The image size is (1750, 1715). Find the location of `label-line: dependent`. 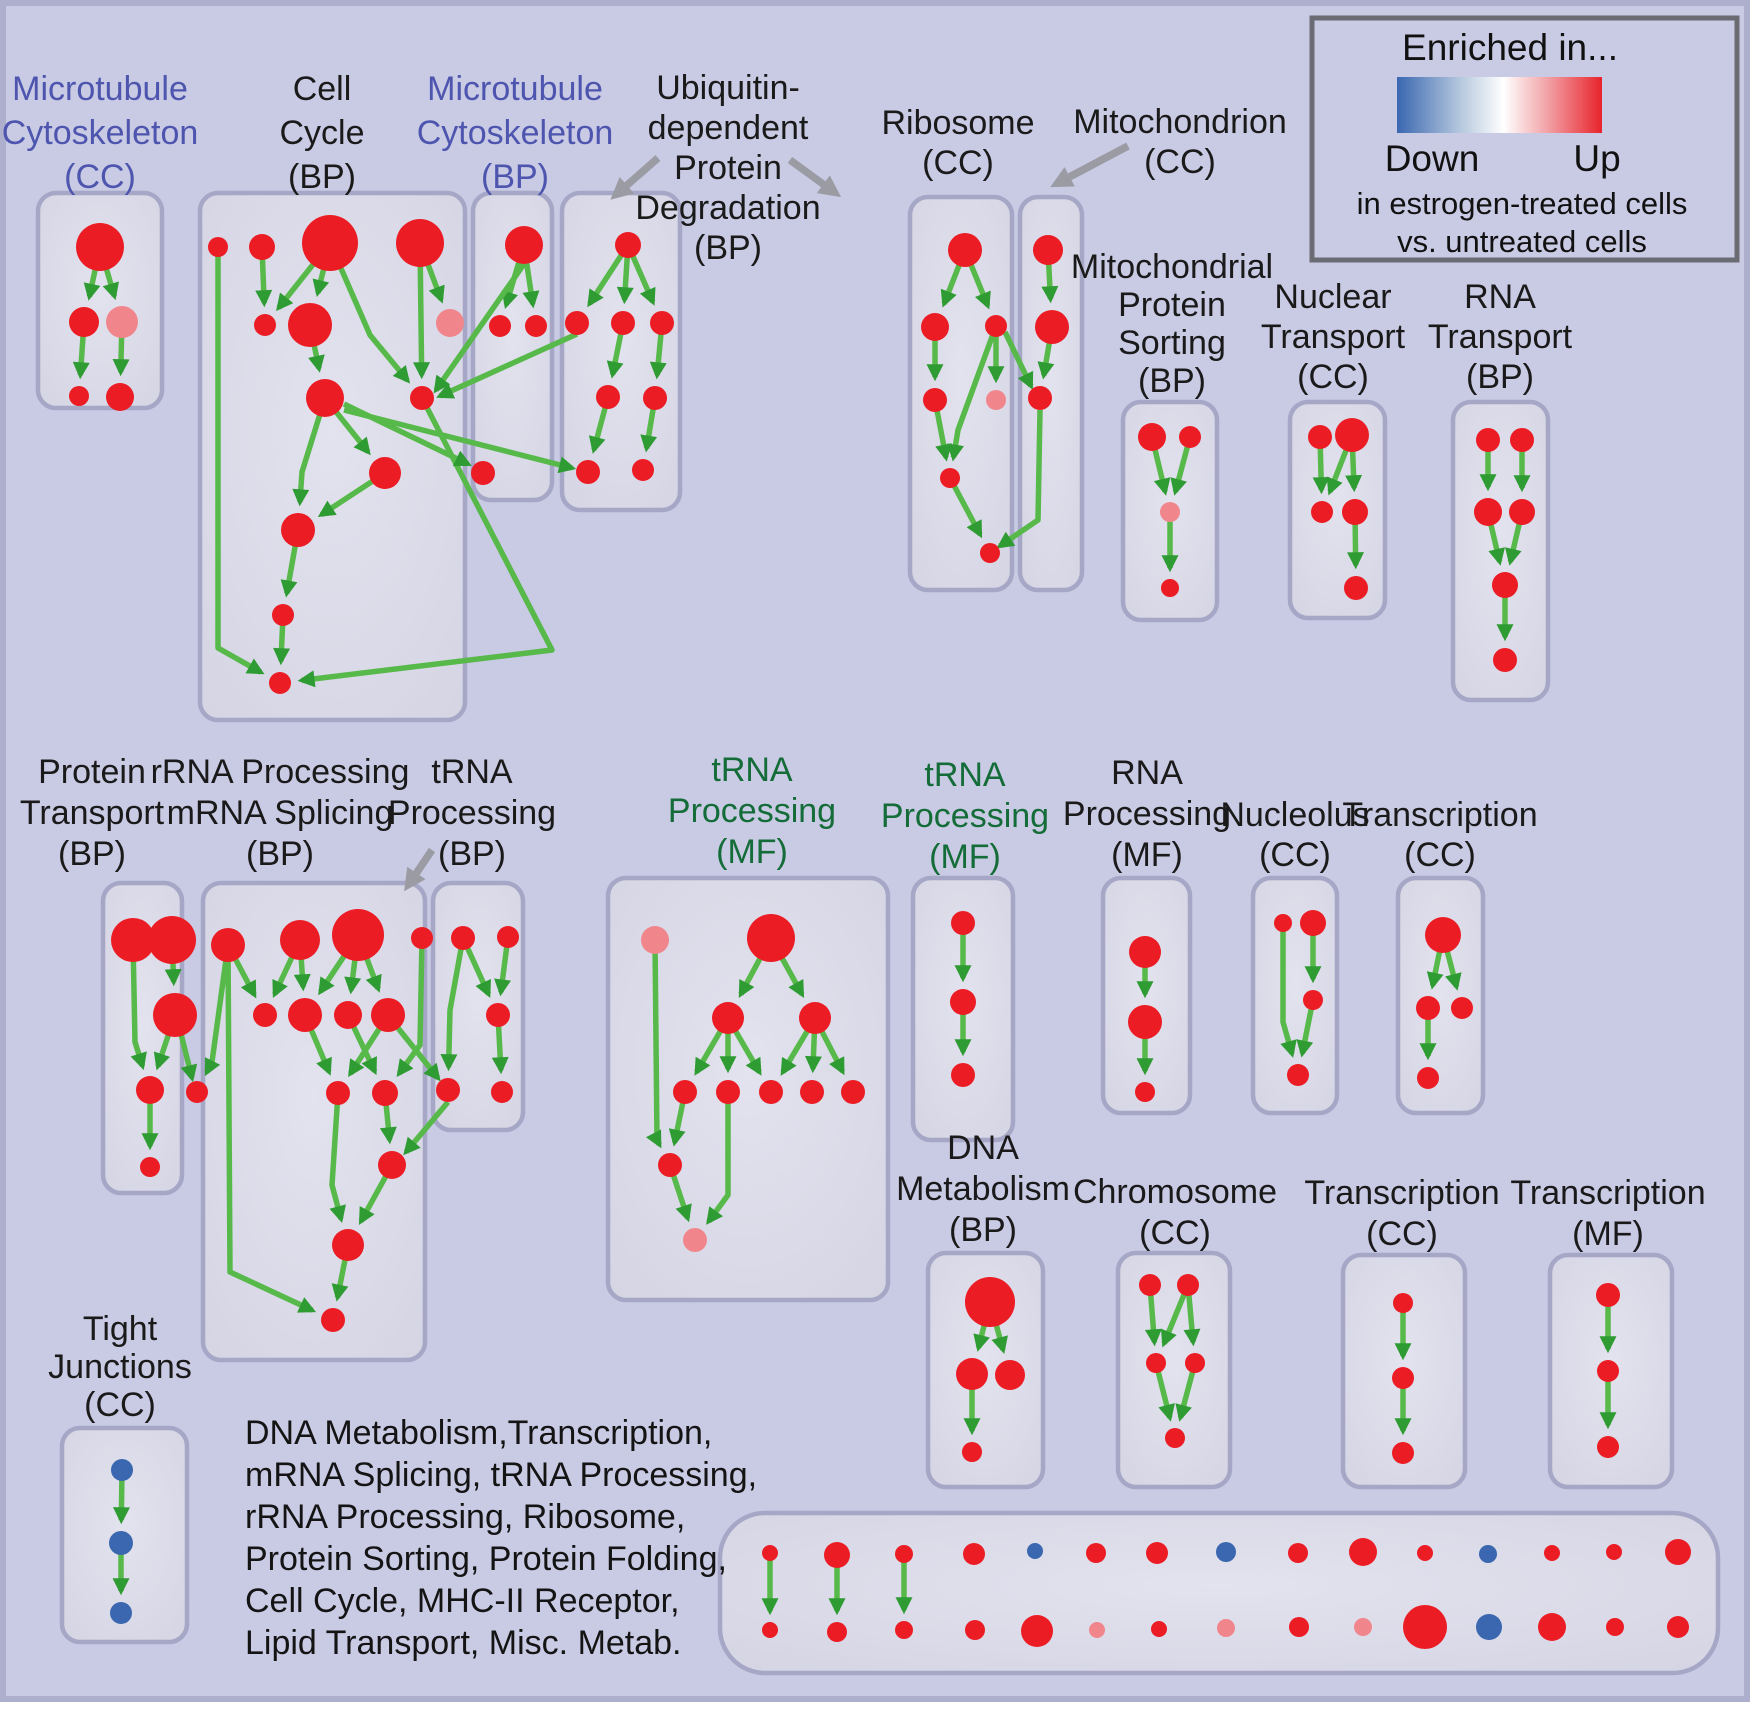

label-line: dependent is located at coordinates (728, 128).